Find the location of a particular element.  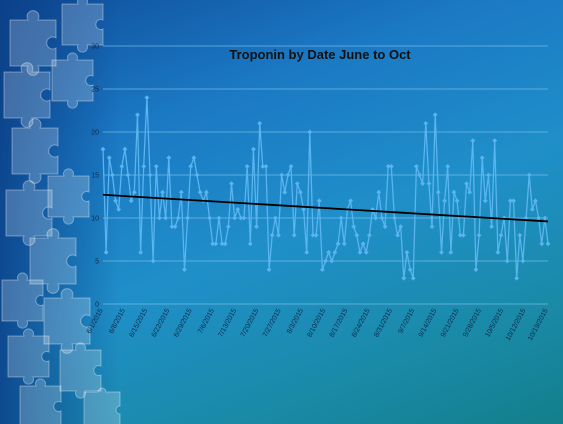

x-tick-label: 6/29/2015 is located at coordinates (183, 323).